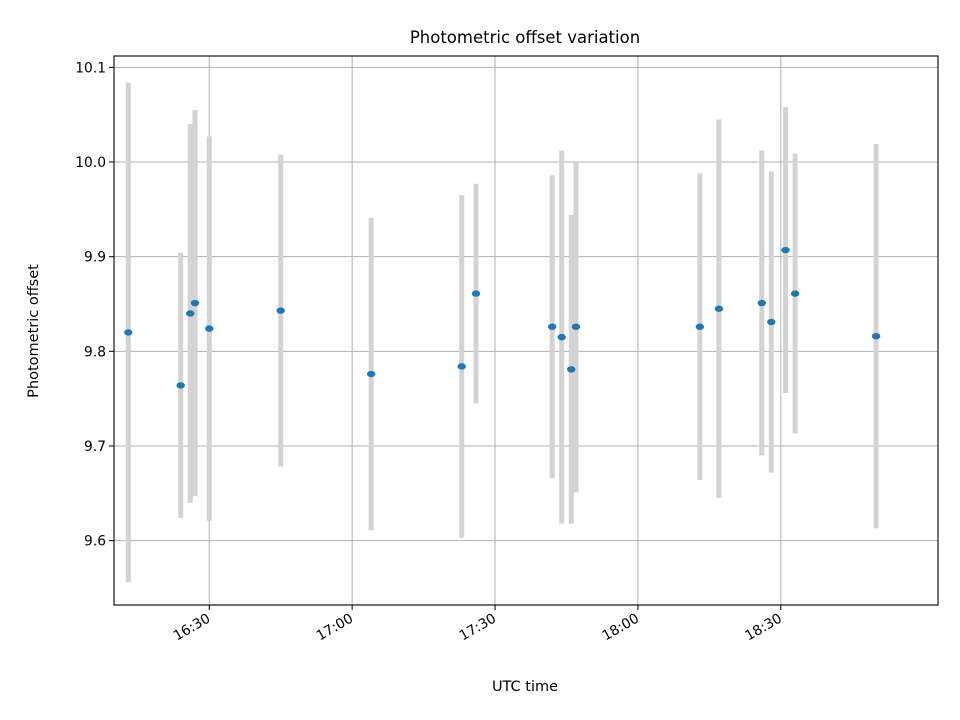 Image resolution: width=960 pixels, height=720 pixels. I want to click on y-tick-label: 9.8, so click(95, 352).